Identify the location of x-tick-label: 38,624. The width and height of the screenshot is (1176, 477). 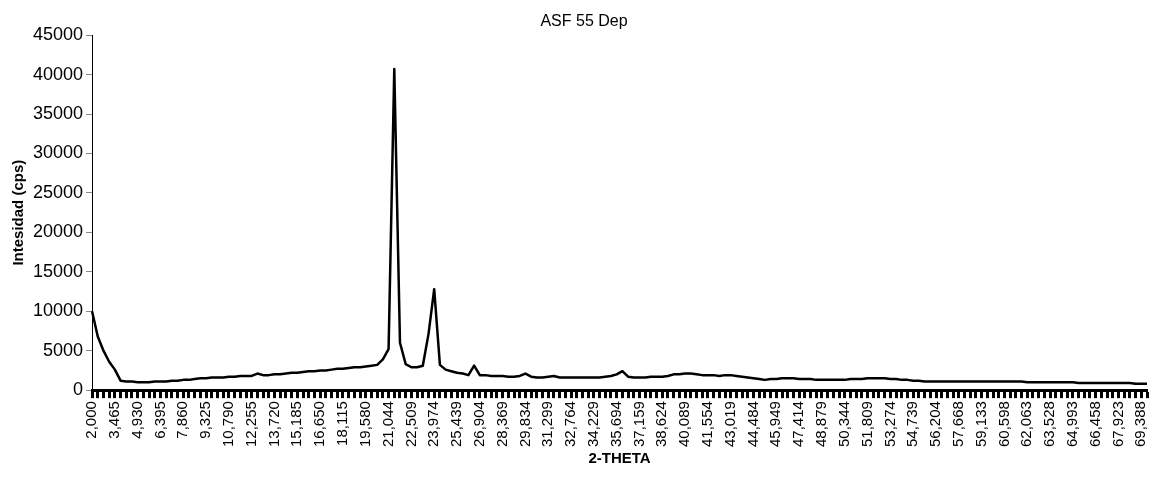
(661, 424).